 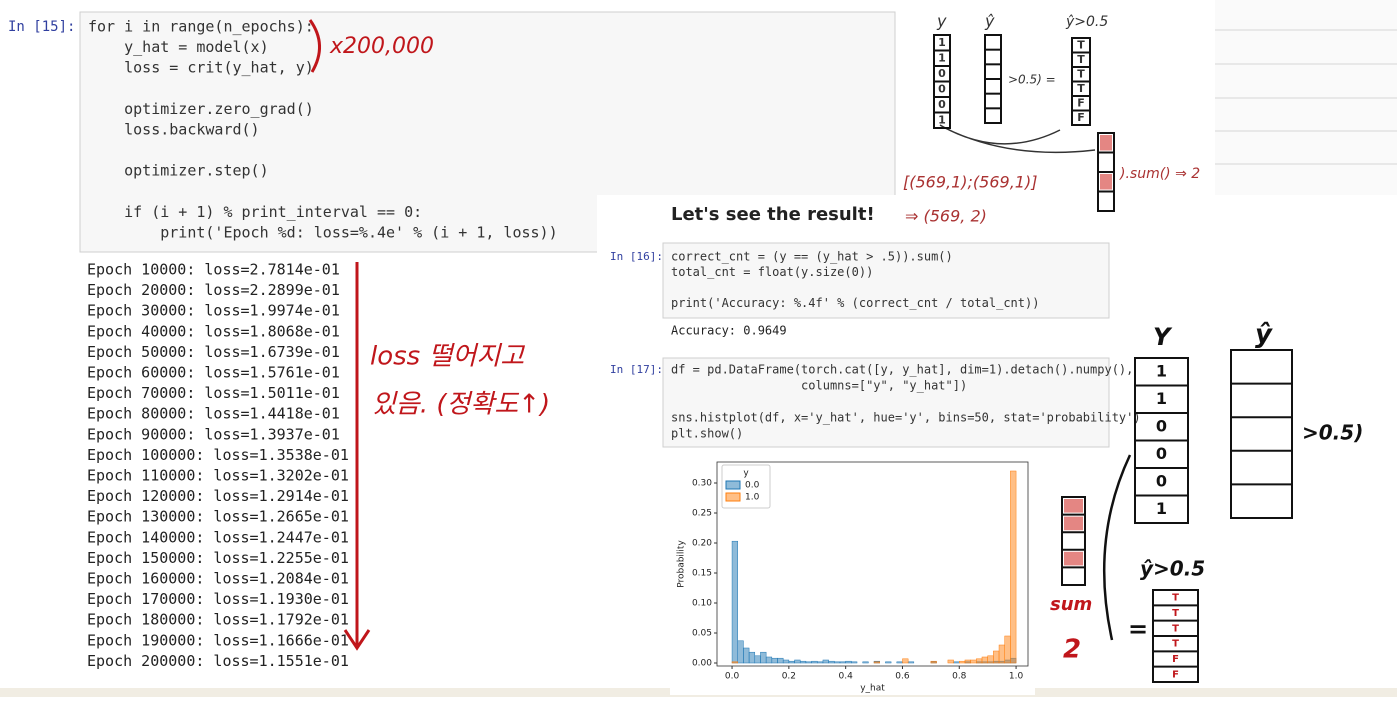 What do you see at coordinates (746, 474) in the screenshot?
I see `legend-title: y` at bounding box center [746, 474].